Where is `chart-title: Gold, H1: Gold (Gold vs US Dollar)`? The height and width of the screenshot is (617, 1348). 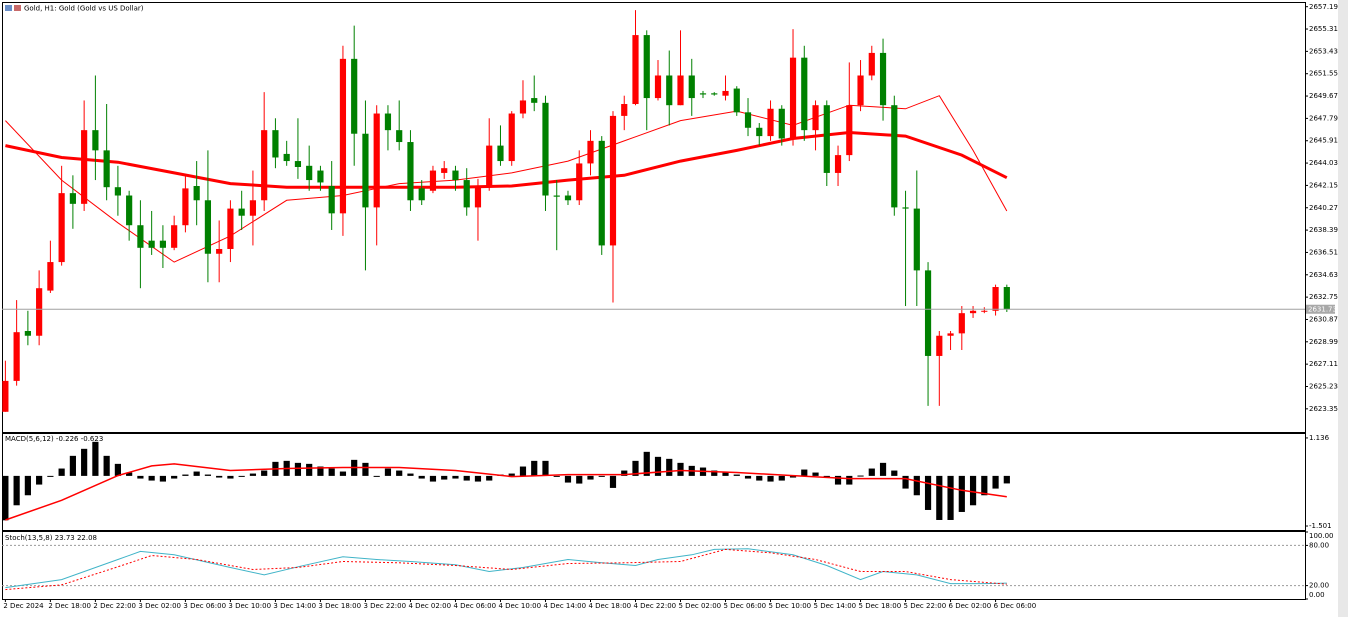 chart-title: Gold, H1: Gold (Gold vs US Dollar) is located at coordinates (84, 9).